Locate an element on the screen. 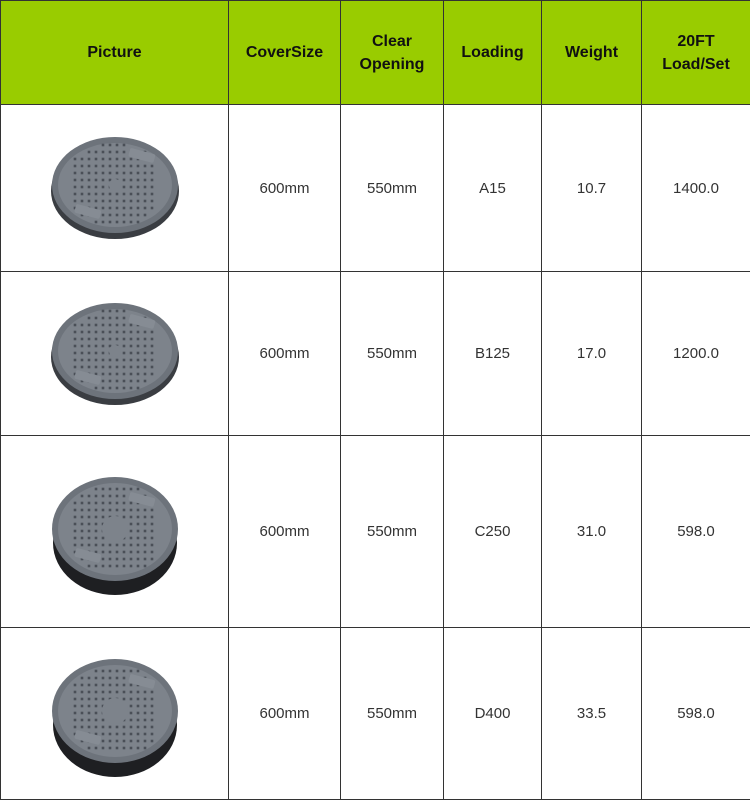 This screenshot has height=800, width=750. header-picture: Picture is located at coordinates (114, 52).